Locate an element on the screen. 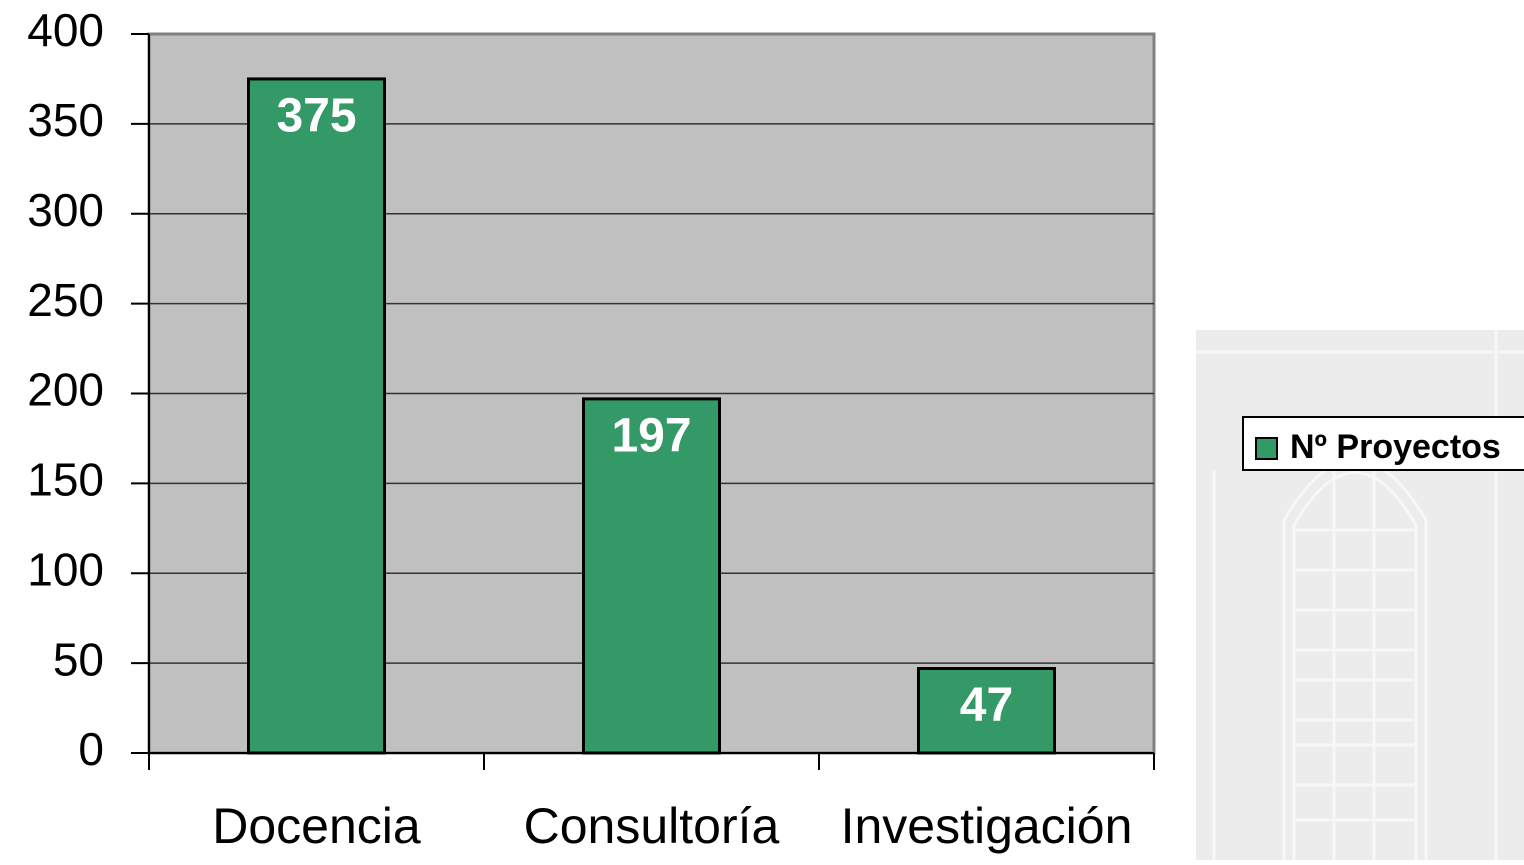 The width and height of the screenshot is (1524, 865). background-decoration is located at coordinates (1360, 595).